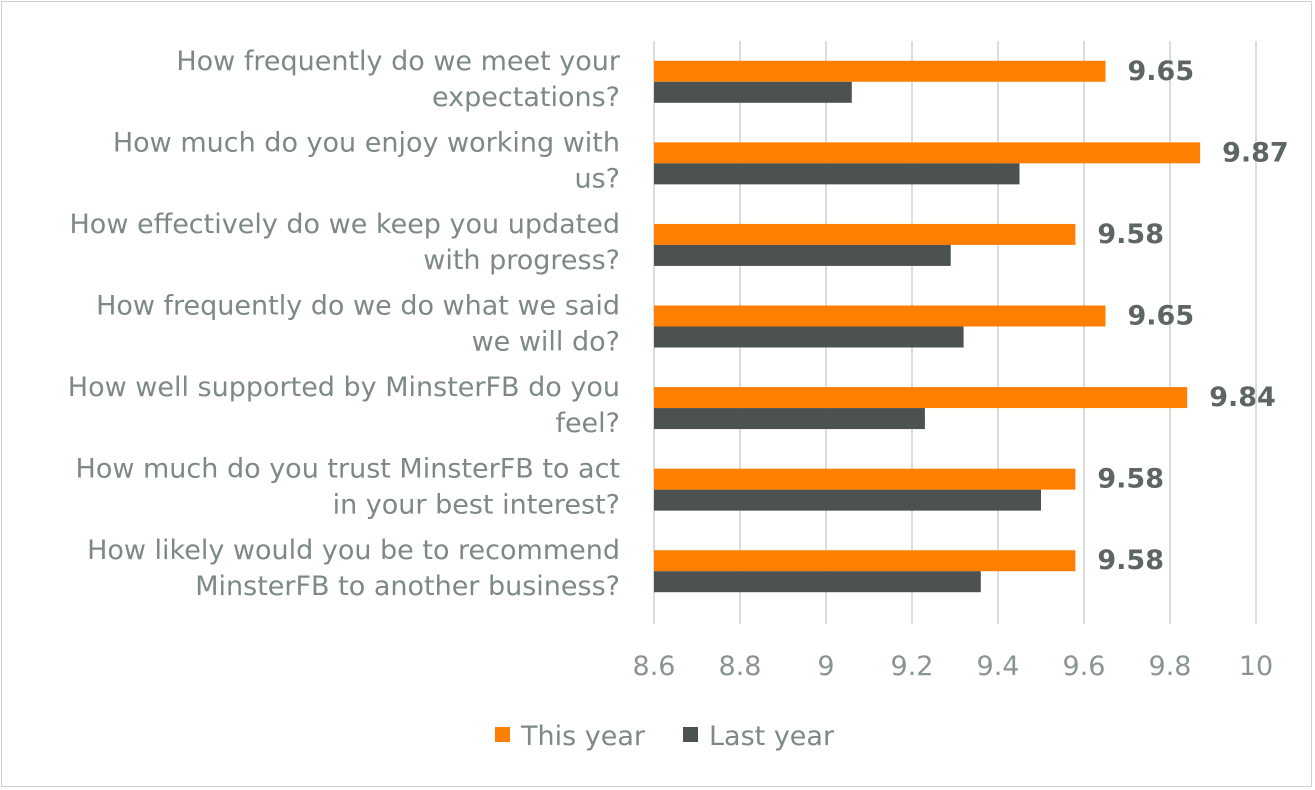  I want to click on data-label: 9.84, so click(1242, 397).